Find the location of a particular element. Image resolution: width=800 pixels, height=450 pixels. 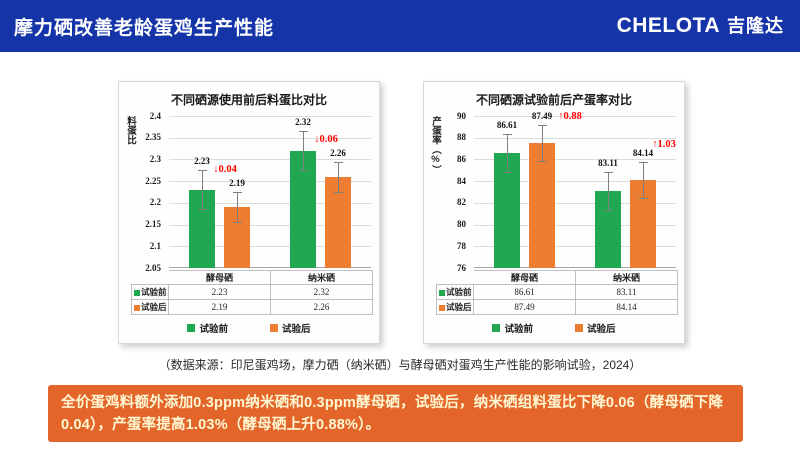

bar-value-label: 2.19 is located at coordinates (237, 183).